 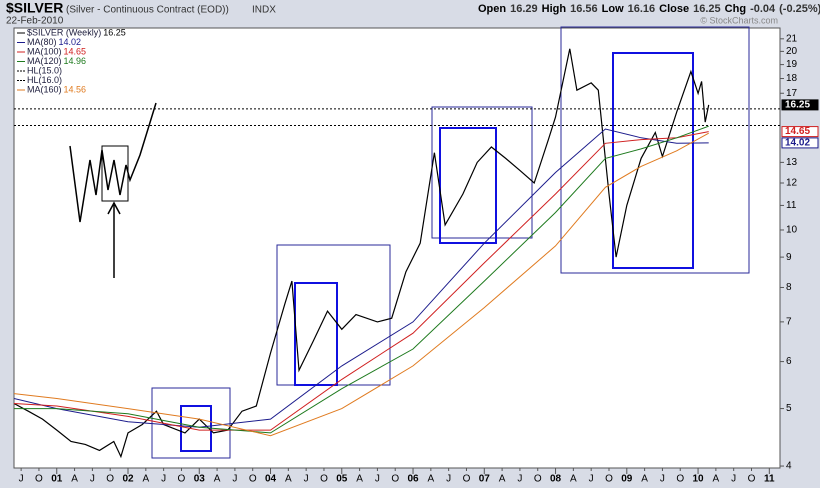 What do you see at coordinates (789, 287) in the screenshot?
I see `y-tick-label: 8` at bounding box center [789, 287].